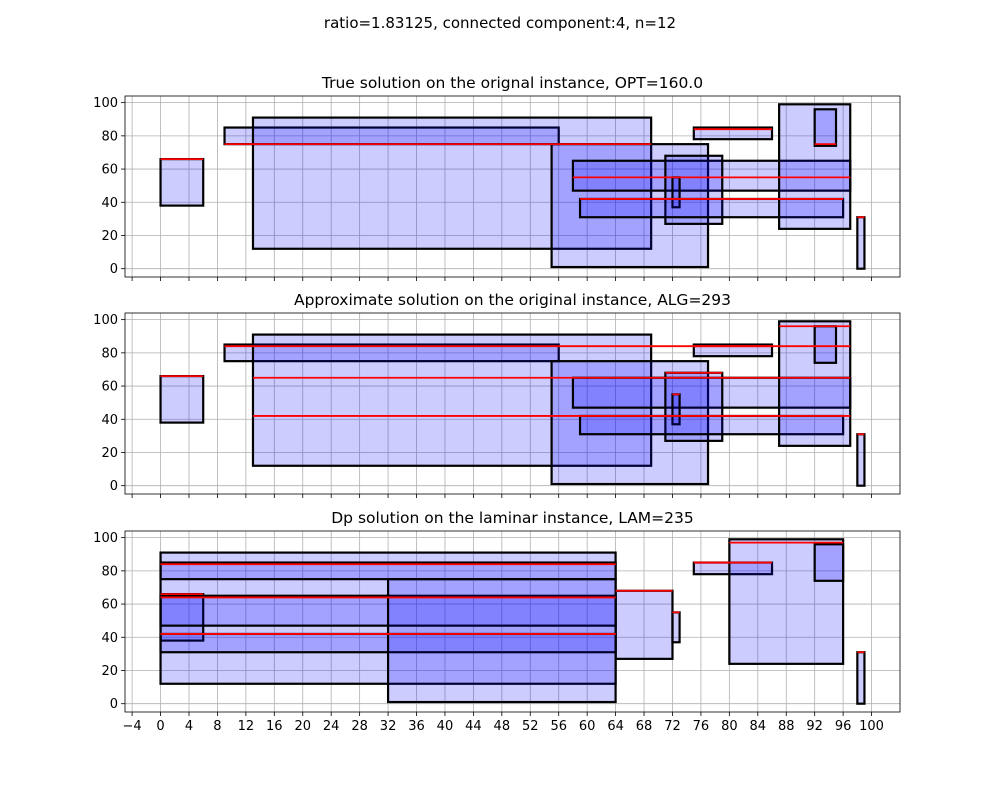  What do you see at coordinates (843, 726) in the screenshot?
I see `x-tick-label: 96` at bounding box center [843, 726].